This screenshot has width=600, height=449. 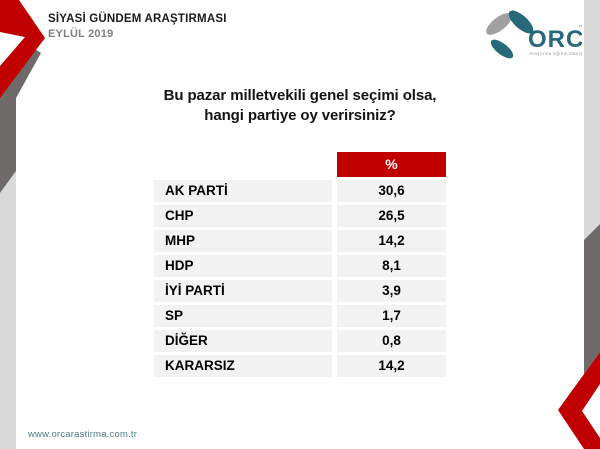 What do you see at coordinates (300, 95) in the screenshot?
I see `survey-question-line1: Bu pazar milletvekili genel seçimi olsa,` at bounding box center [300, 95].